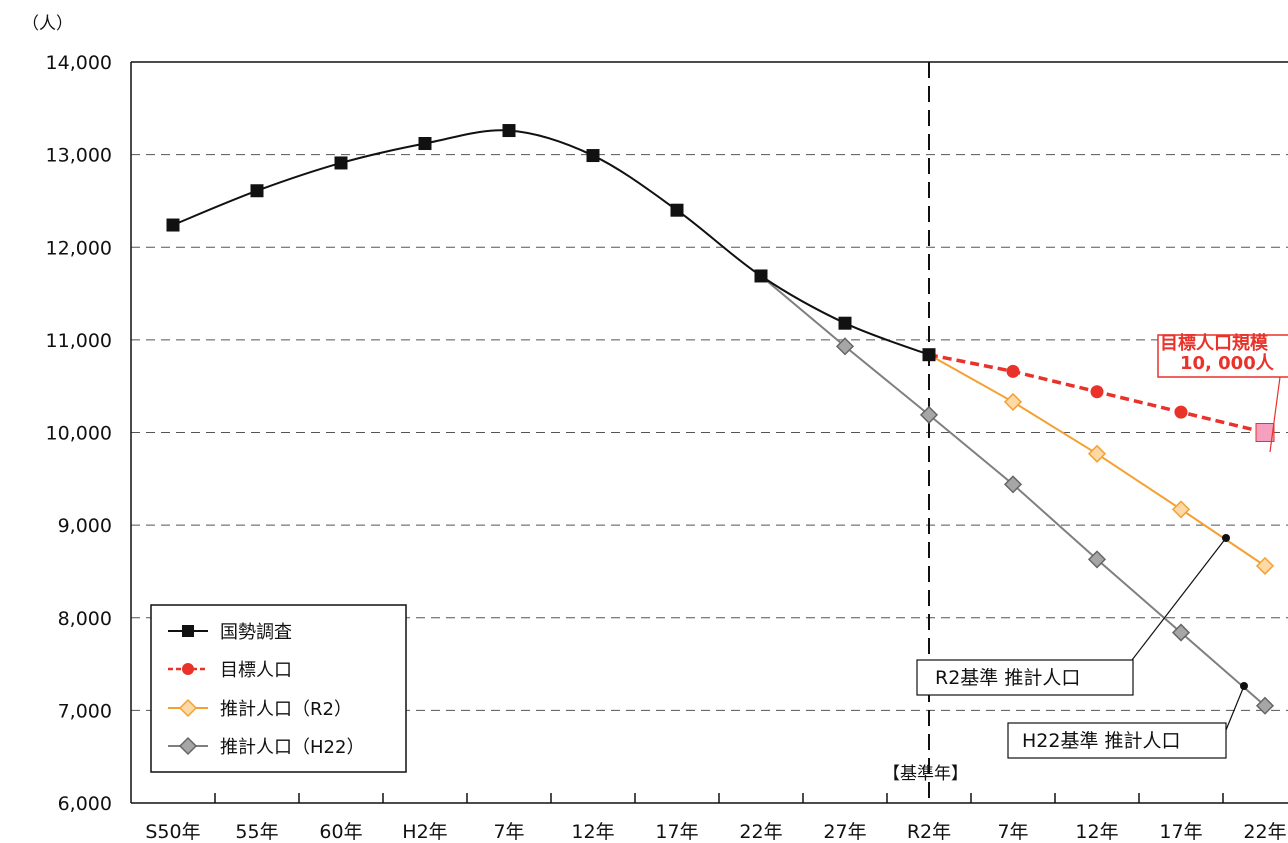  What do you see at coordinates (79, 248) in the screenshot?
I see `y-tick-label: 12,000` at bounding box center [79, 248].